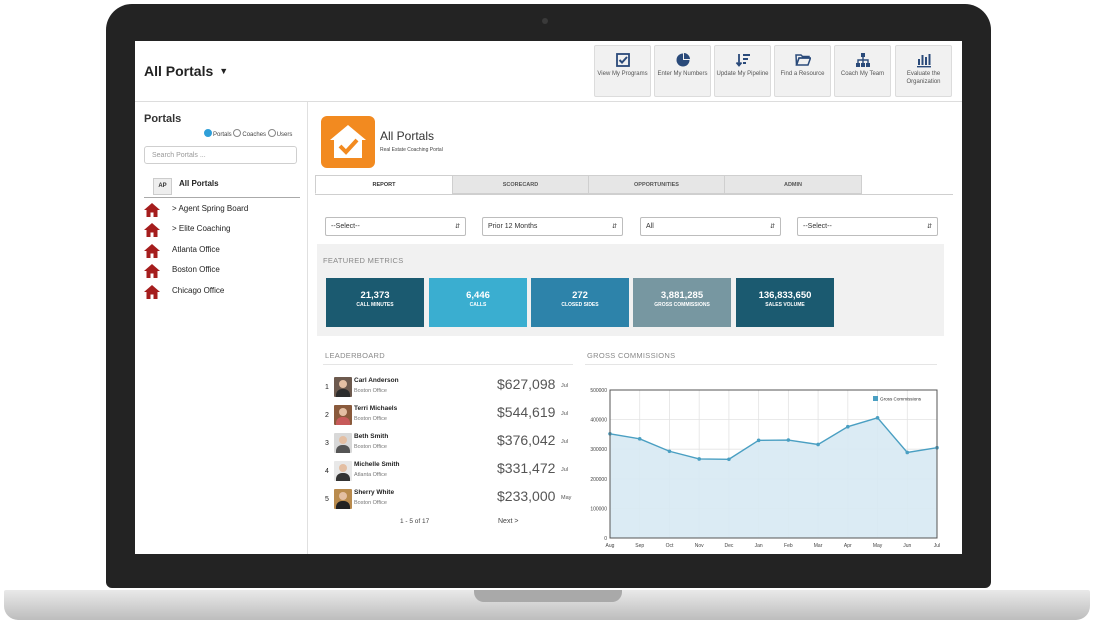 The width and height of the screenshot is (1093, 626). Describe the element at coordinates (508, 521) in the screenshot. I see `next-page-link: Next >` at that location.